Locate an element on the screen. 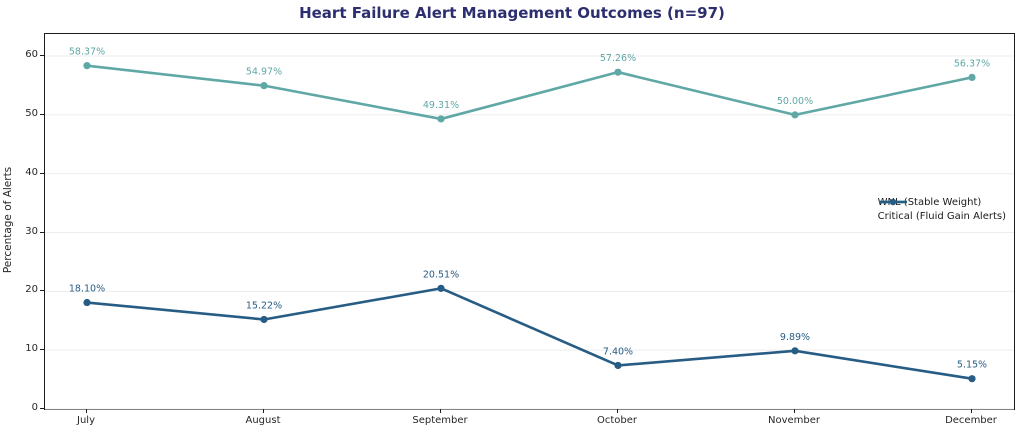 The image size is (1024, 435). point-value-label: 54.97% is located at coordinates (264, 72).